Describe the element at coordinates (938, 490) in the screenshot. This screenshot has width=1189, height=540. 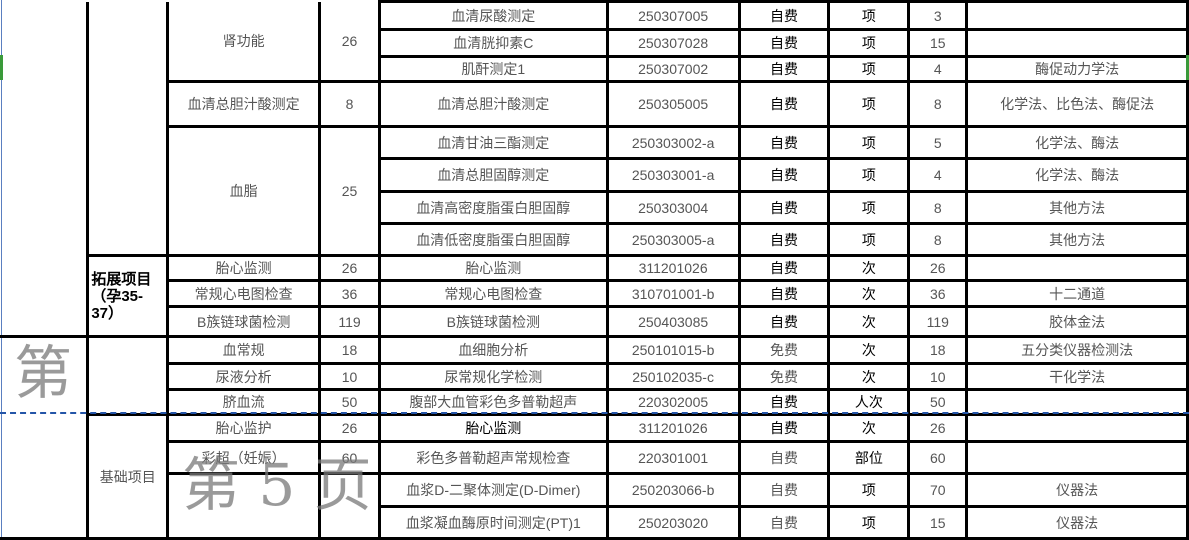
I see `unit-price-cell: 70` at that location.